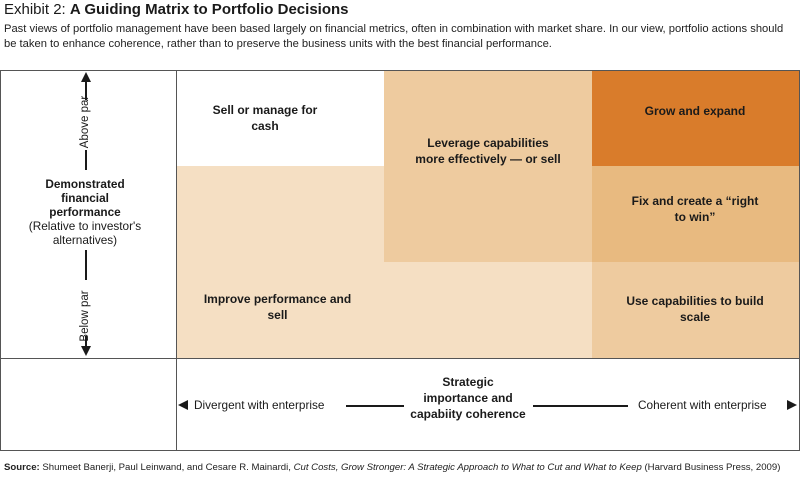 This screenshot has width=800, height=480. I want to click on cell-leverage-bg, so click(488, 166).